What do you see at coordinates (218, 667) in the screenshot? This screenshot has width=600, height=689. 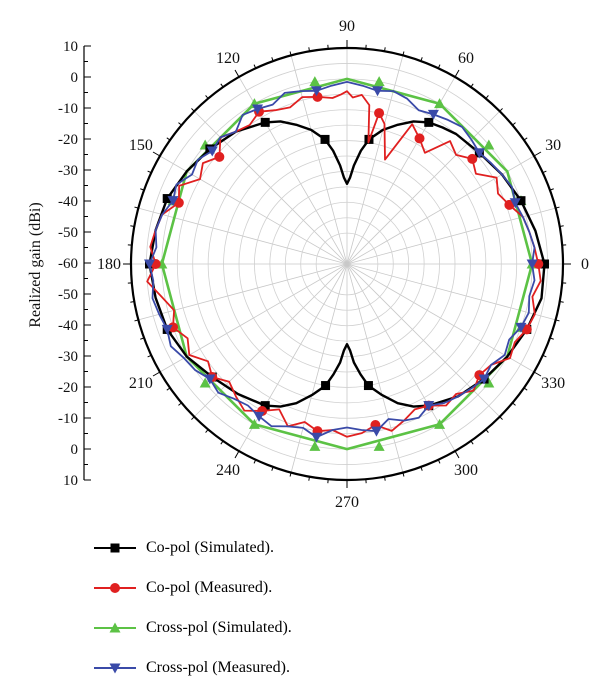 I see `legend-label: Cross-pol (Measured).` at bounding box center [218, 667].